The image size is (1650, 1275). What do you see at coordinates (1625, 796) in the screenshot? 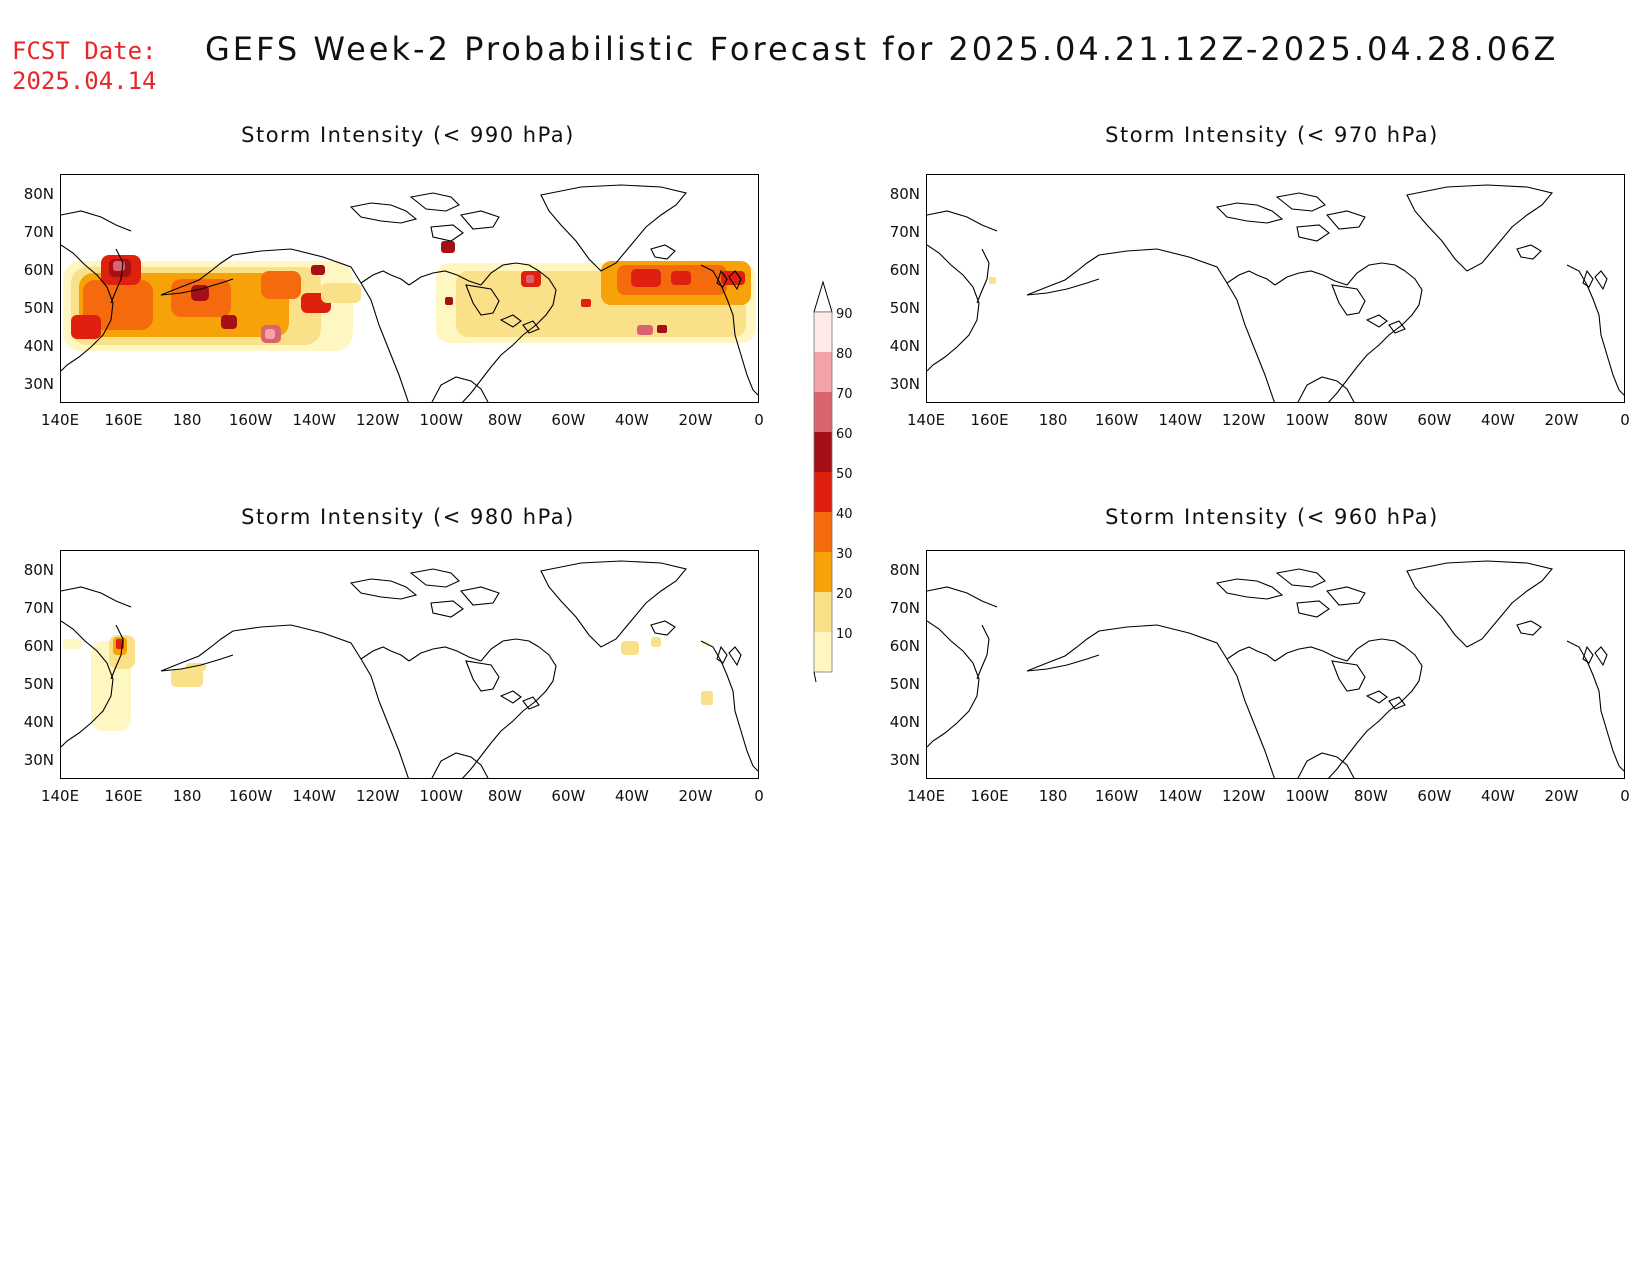
I see `lon-tick-label: 0` at bounding box center [1625, 796].